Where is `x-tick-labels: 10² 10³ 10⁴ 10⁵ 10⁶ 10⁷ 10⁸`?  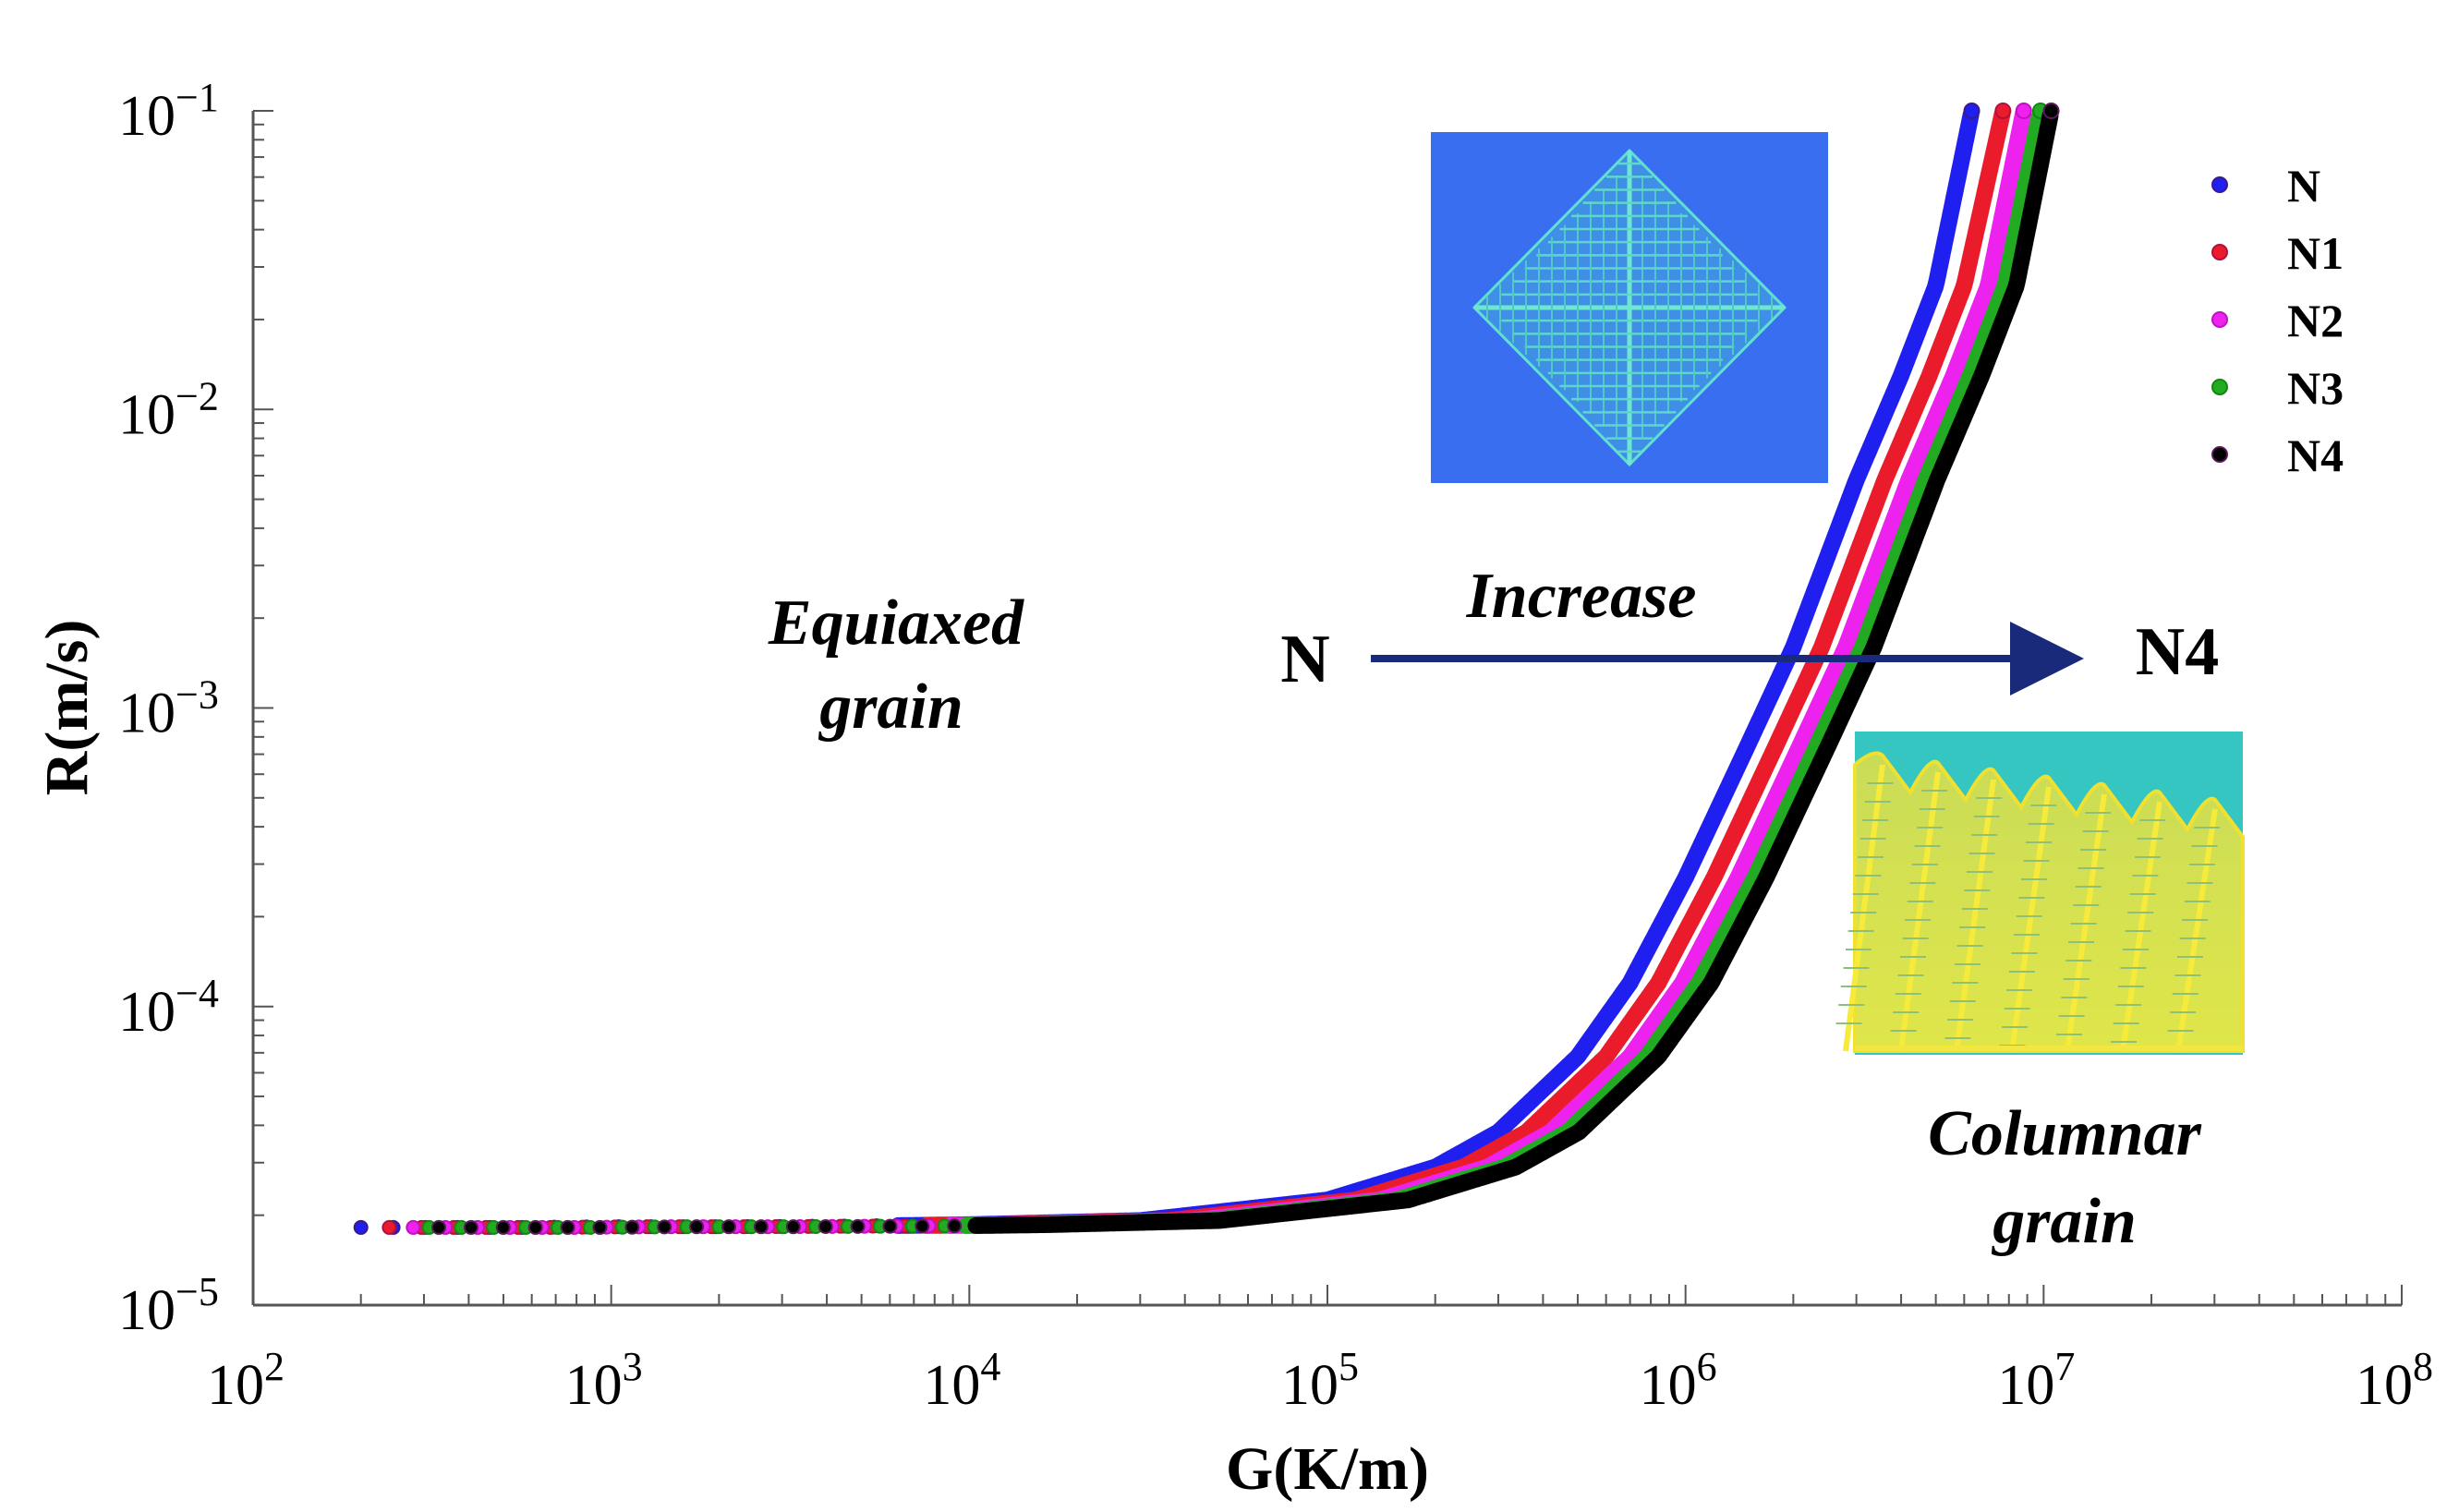
x-tick-labels: 10² 10³ 10⁴ 10⁵ 10⁶ 10⁷ 10⁸ is located at coordinates (1320, 1380).